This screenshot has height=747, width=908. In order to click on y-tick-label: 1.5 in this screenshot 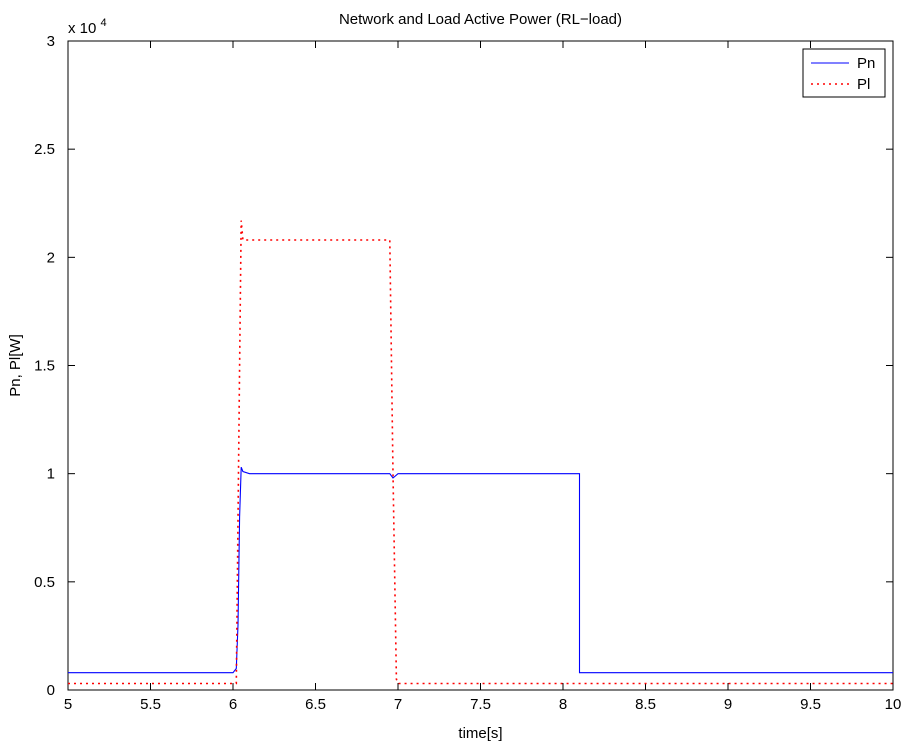, I will do `click(44, 366)`.